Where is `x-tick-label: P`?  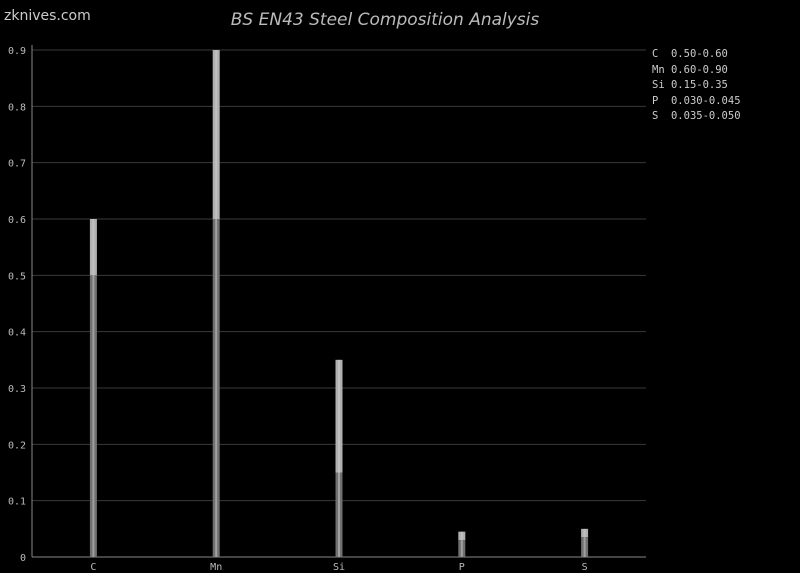 x-tick-label: P is located at coordinates (462, 567).